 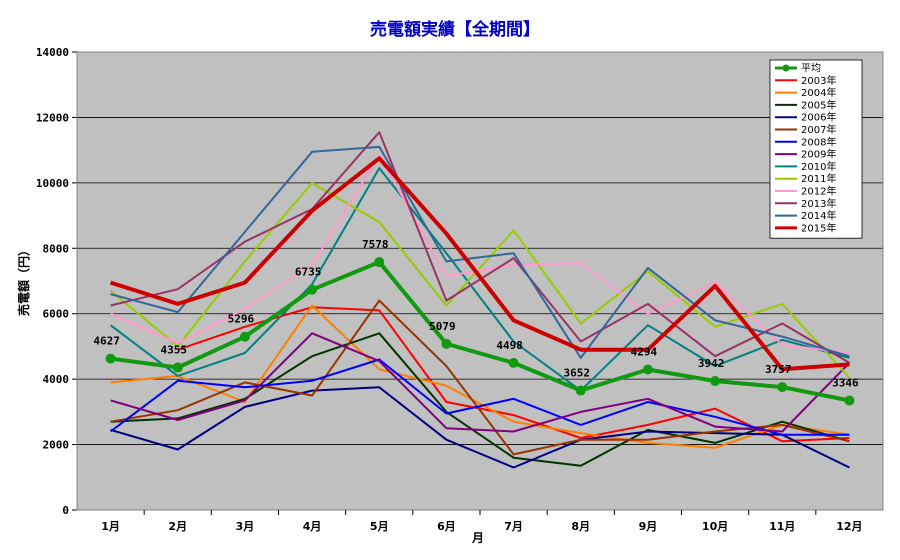 I want to click on legend-marker, so click(x=786, y=68).